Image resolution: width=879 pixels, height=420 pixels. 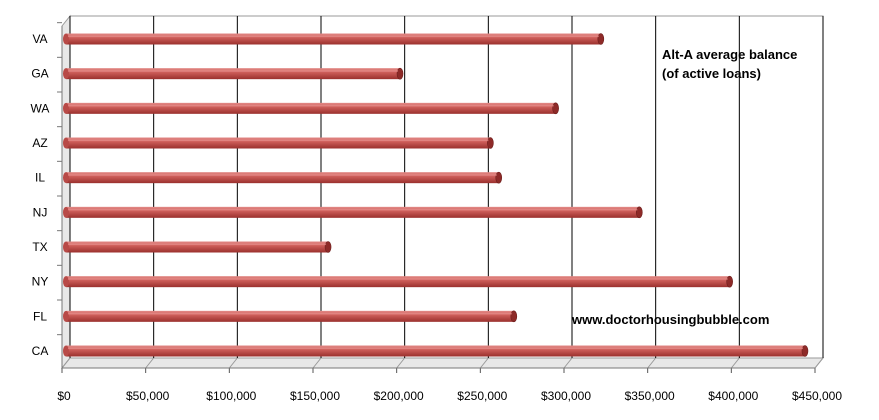 I want to click on category-label: IL, so click(x=40, y=178).